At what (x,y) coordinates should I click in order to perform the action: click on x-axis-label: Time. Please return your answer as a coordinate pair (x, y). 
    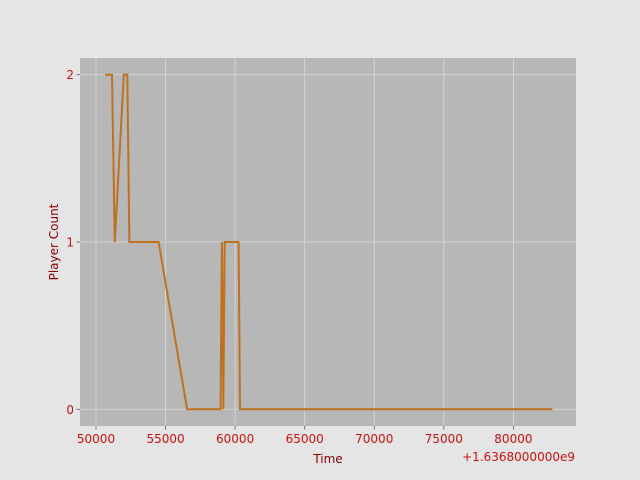
    Looking at the image, I should click on (327, 459).